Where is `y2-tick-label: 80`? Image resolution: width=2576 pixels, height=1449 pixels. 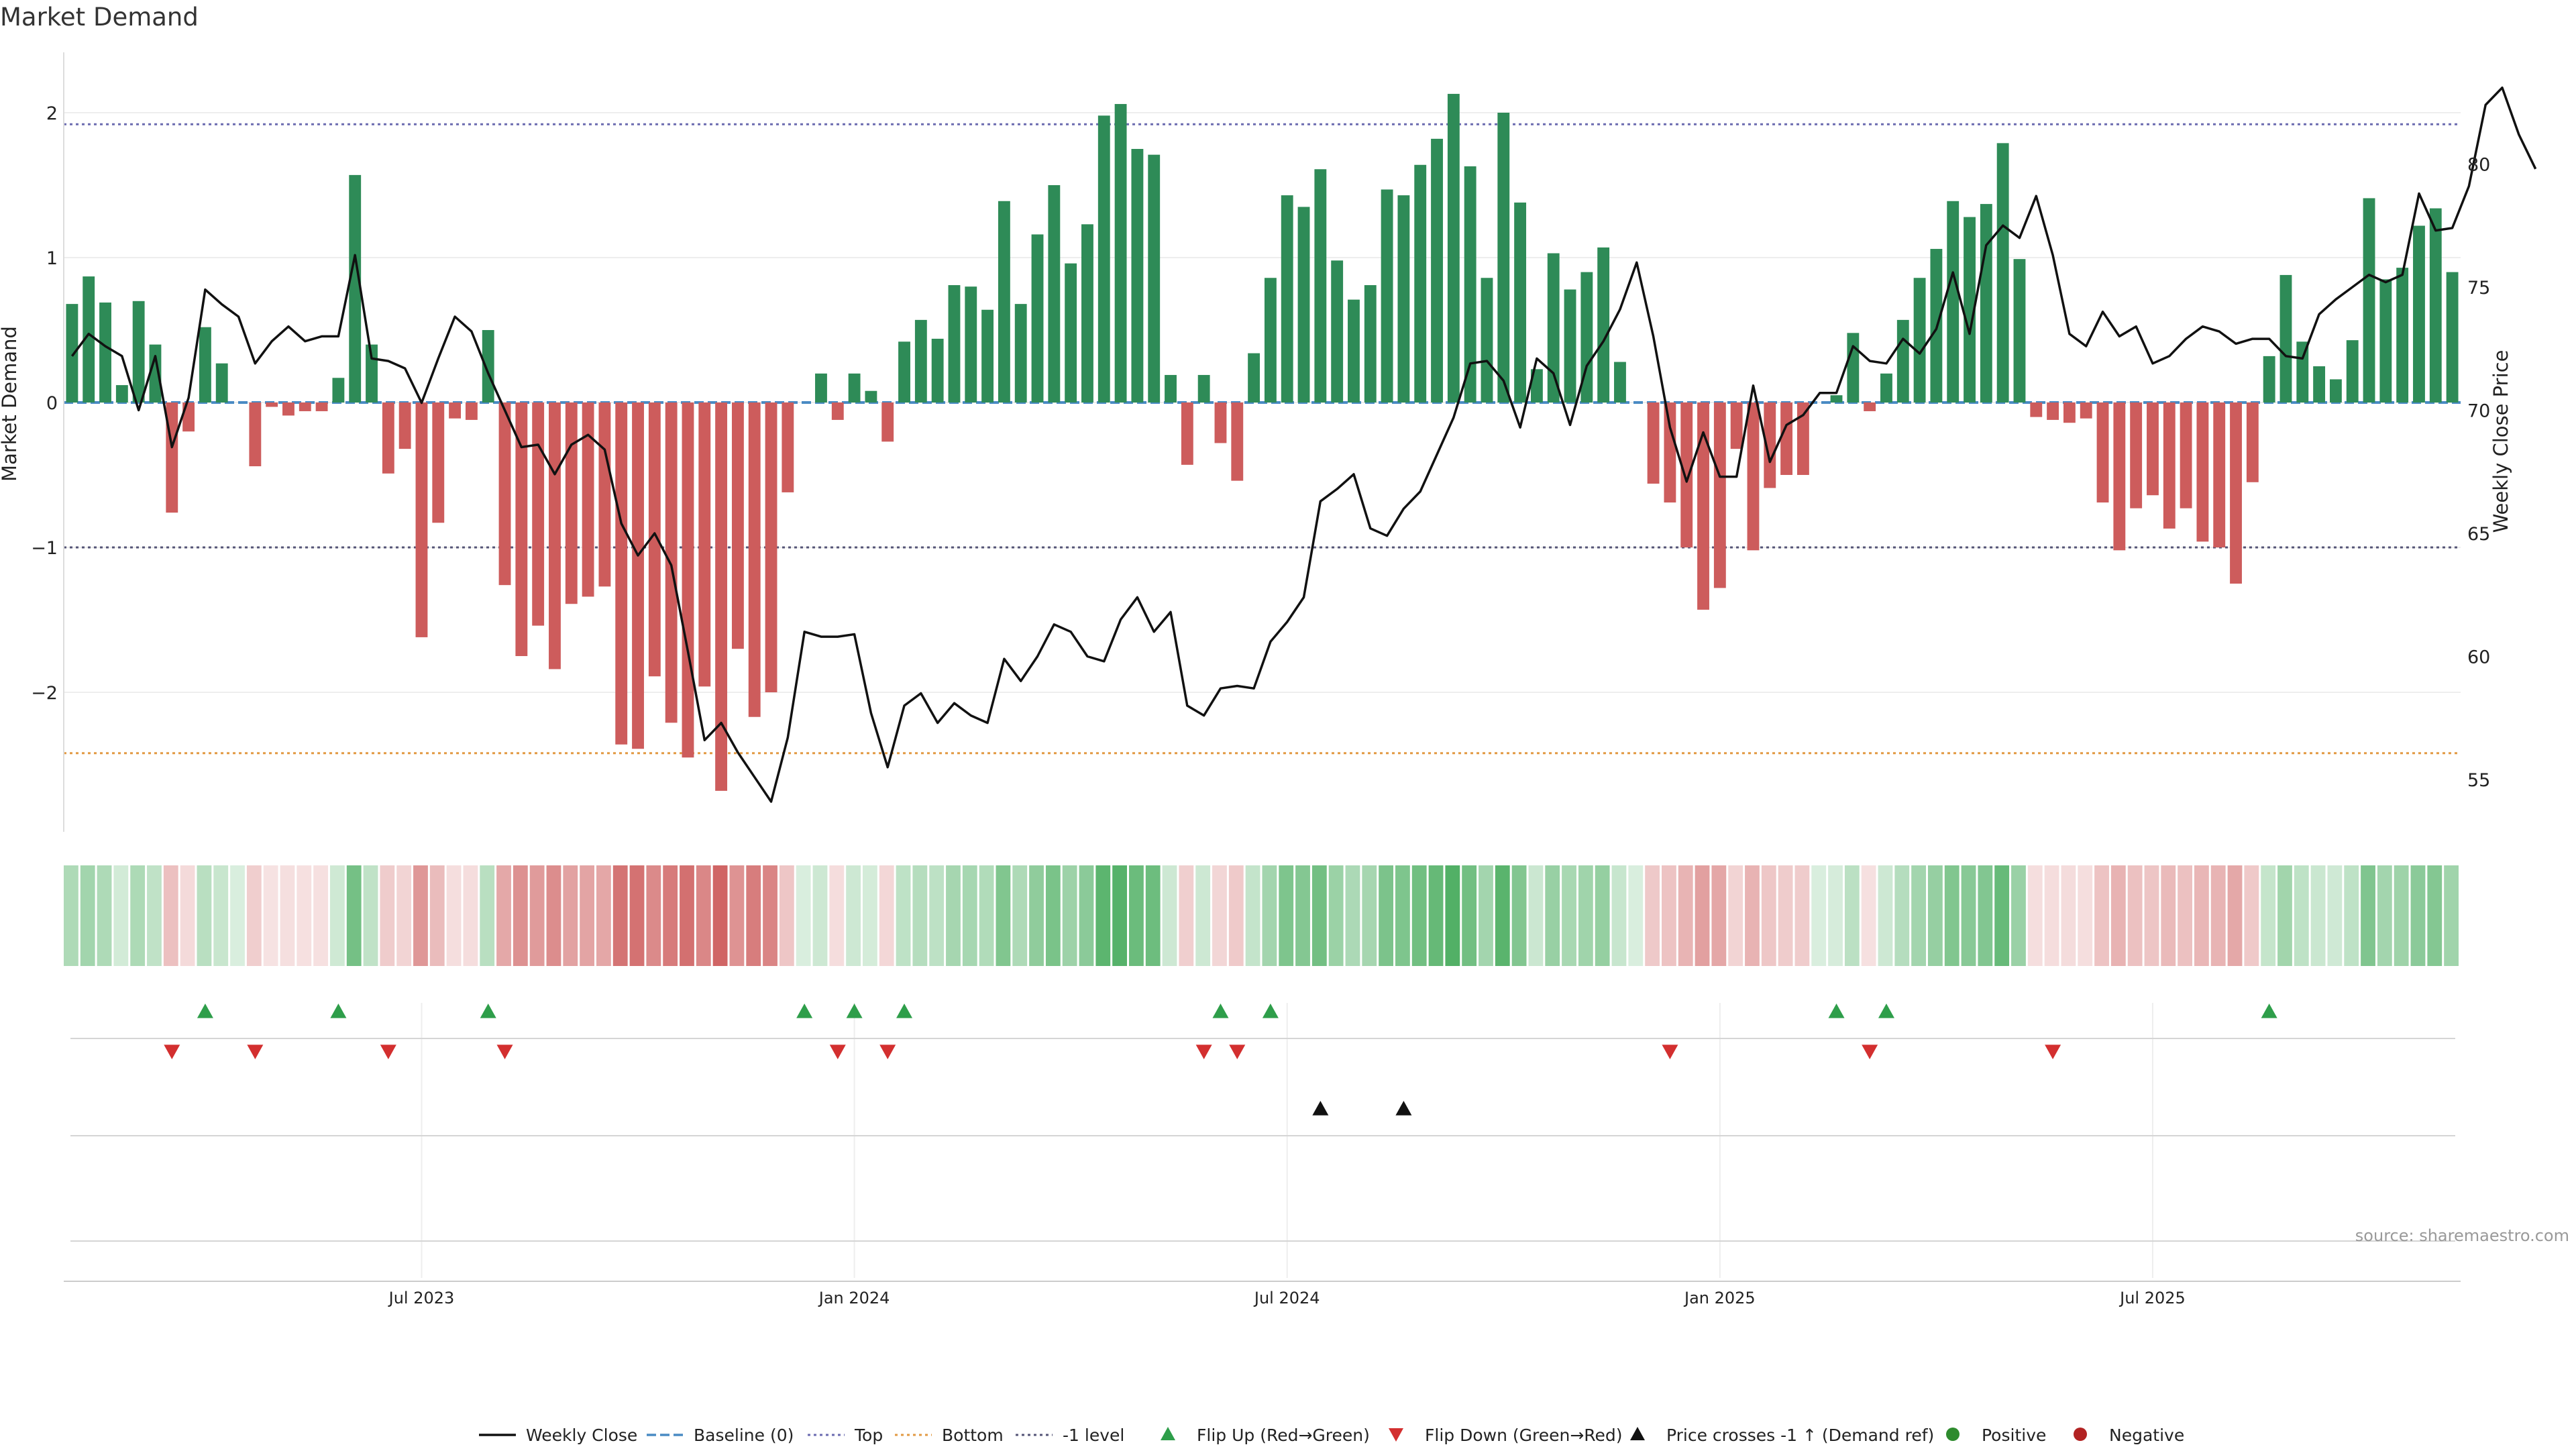 y2-tick-label: 80 is located at coordinates (2478, 165).